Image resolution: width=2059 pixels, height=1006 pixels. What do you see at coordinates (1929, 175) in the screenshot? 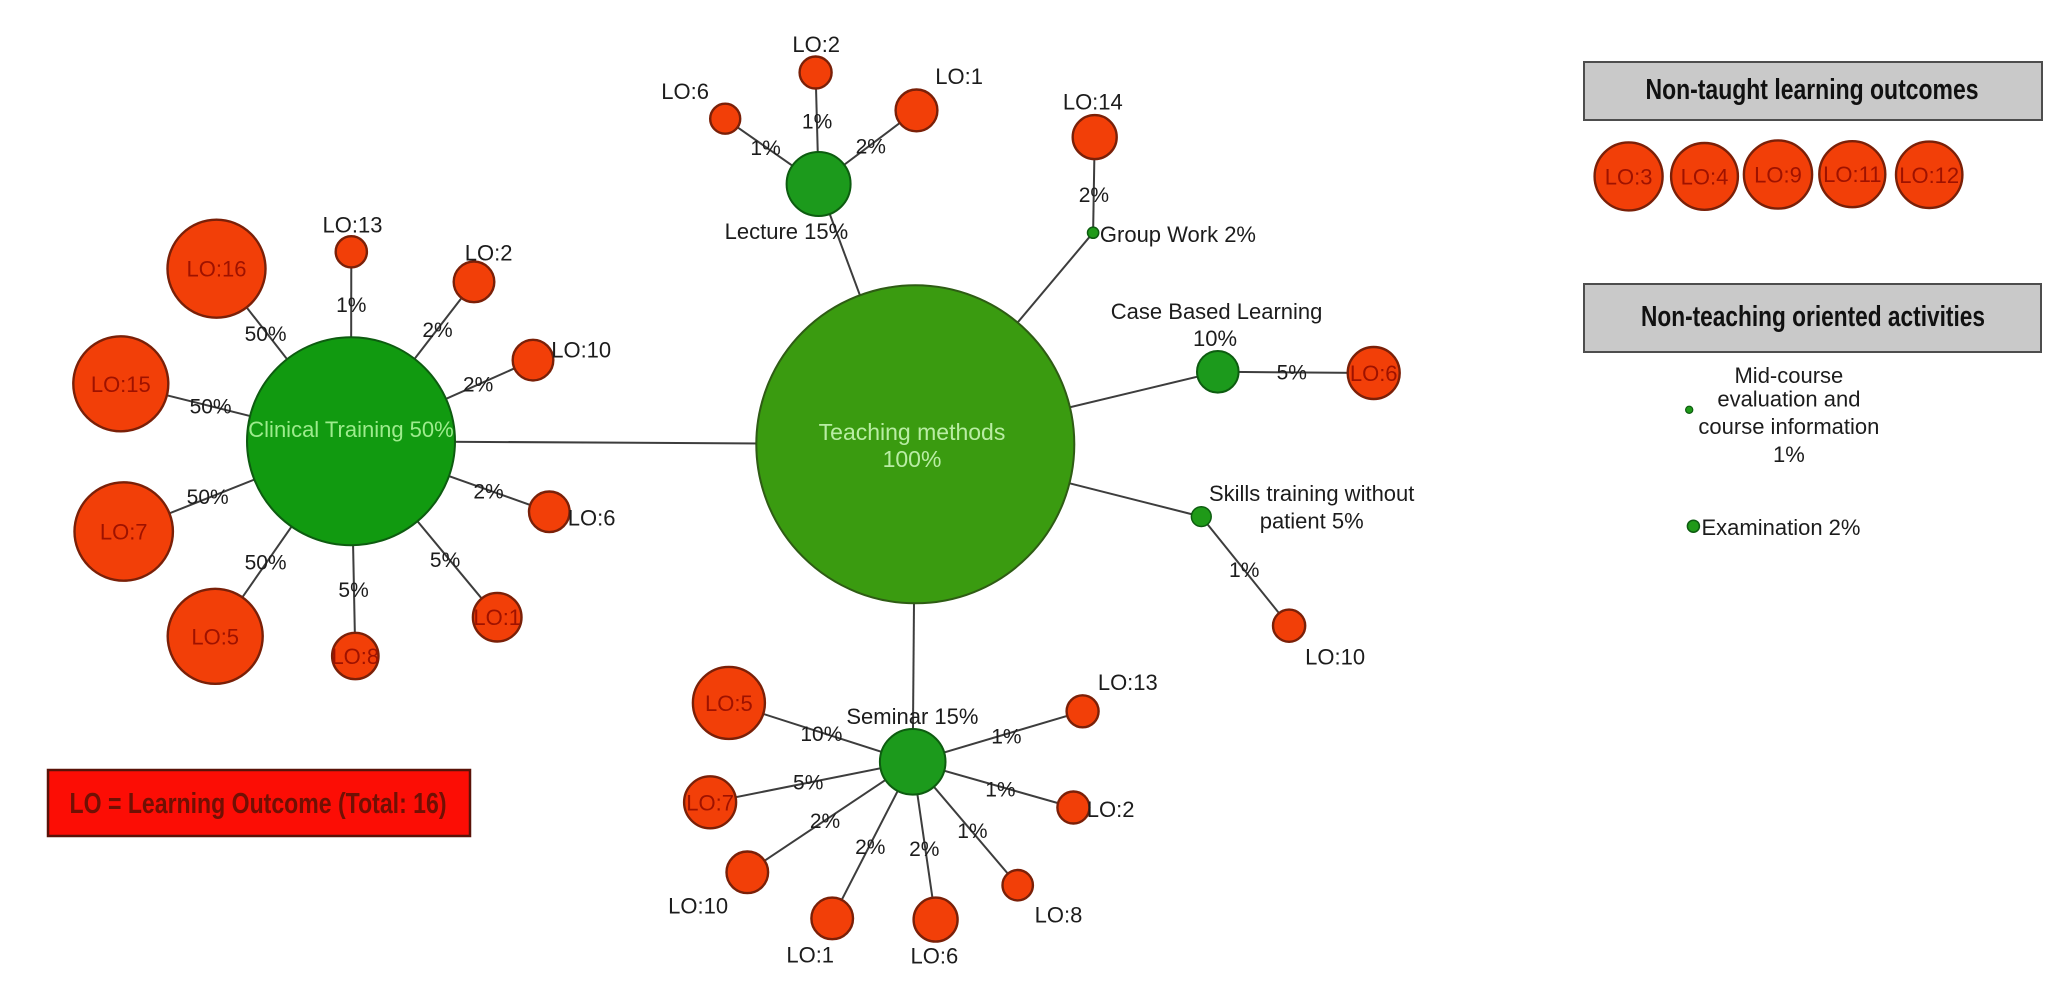
I see `svg-text: LO:12` at bounding box center [1929, 175].